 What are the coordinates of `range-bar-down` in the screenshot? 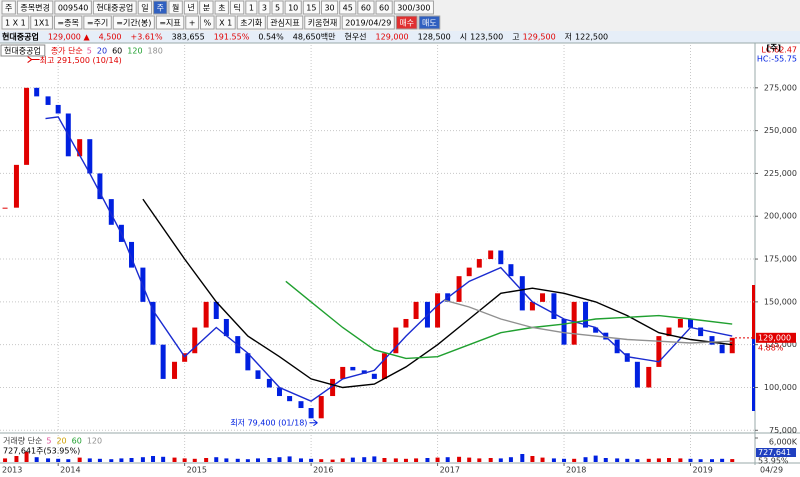 It's located at (753, 375).